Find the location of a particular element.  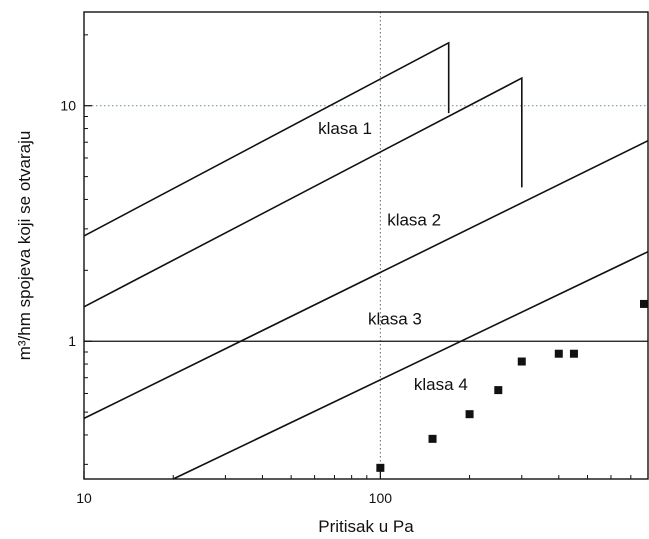

x-tick-label: 100 is located at coordinates (381, 498).